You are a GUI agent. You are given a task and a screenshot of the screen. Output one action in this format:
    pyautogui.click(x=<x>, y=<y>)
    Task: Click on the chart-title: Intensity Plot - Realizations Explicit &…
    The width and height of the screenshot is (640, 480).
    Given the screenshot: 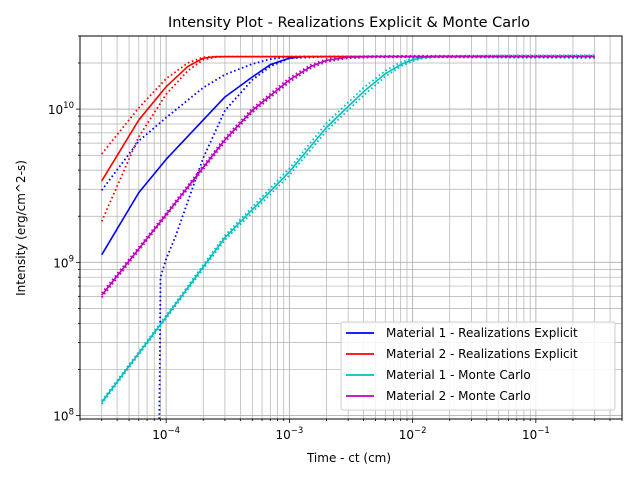 What is the action you would take?
    pyautogui.click(x=349, y=23)
    